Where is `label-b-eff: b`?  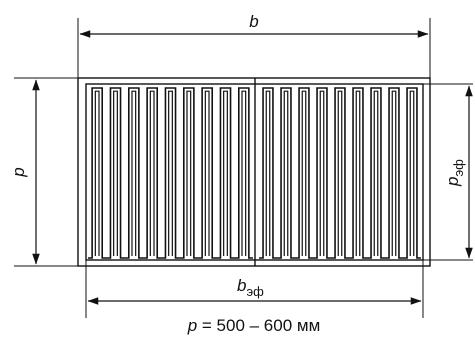
label-b-eff: b is located at coordinates (241, 285).